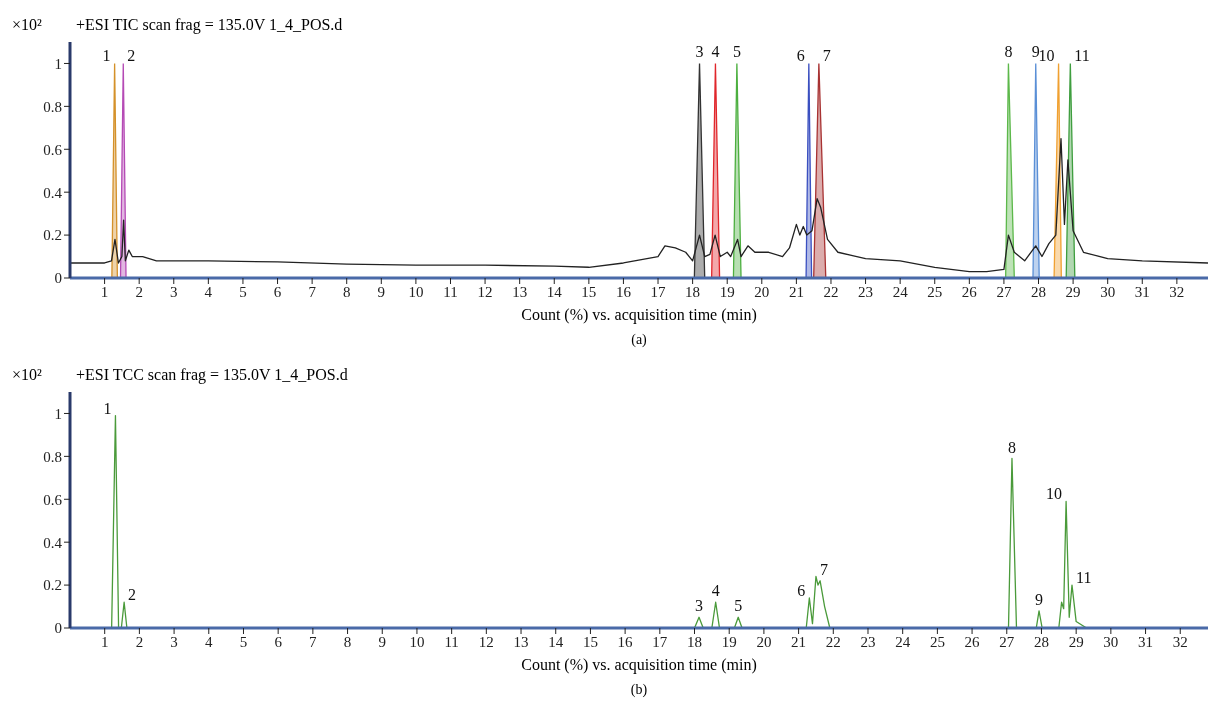 The image size is (1220, 705). Describe the element at coordinates (1177, 291) in the screenshot. I see `x-tick-label: 32` at that location.